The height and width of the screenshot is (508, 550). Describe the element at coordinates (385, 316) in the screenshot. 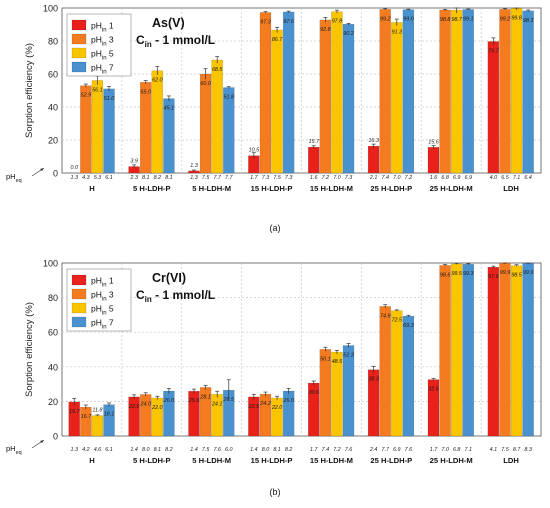

I see `bar-value-label: 74.9` at that location.